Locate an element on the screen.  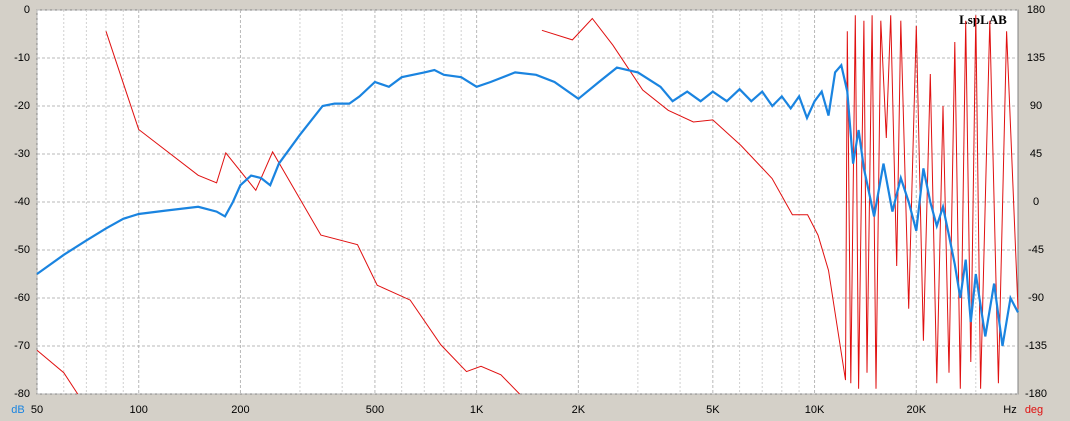
y-tick-label: -30 is located at coordinates (22, 154).